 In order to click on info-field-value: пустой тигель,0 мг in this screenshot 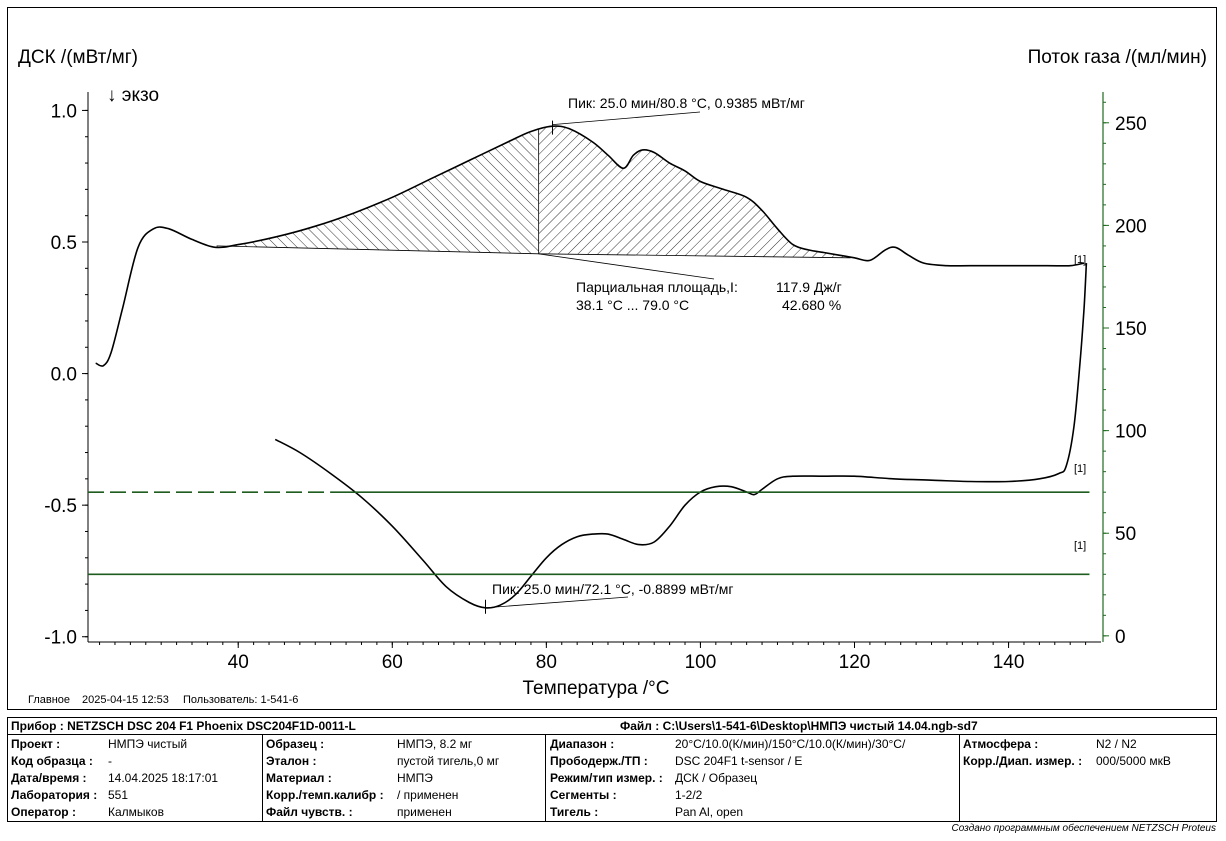, I will do `click(448, 761)`.